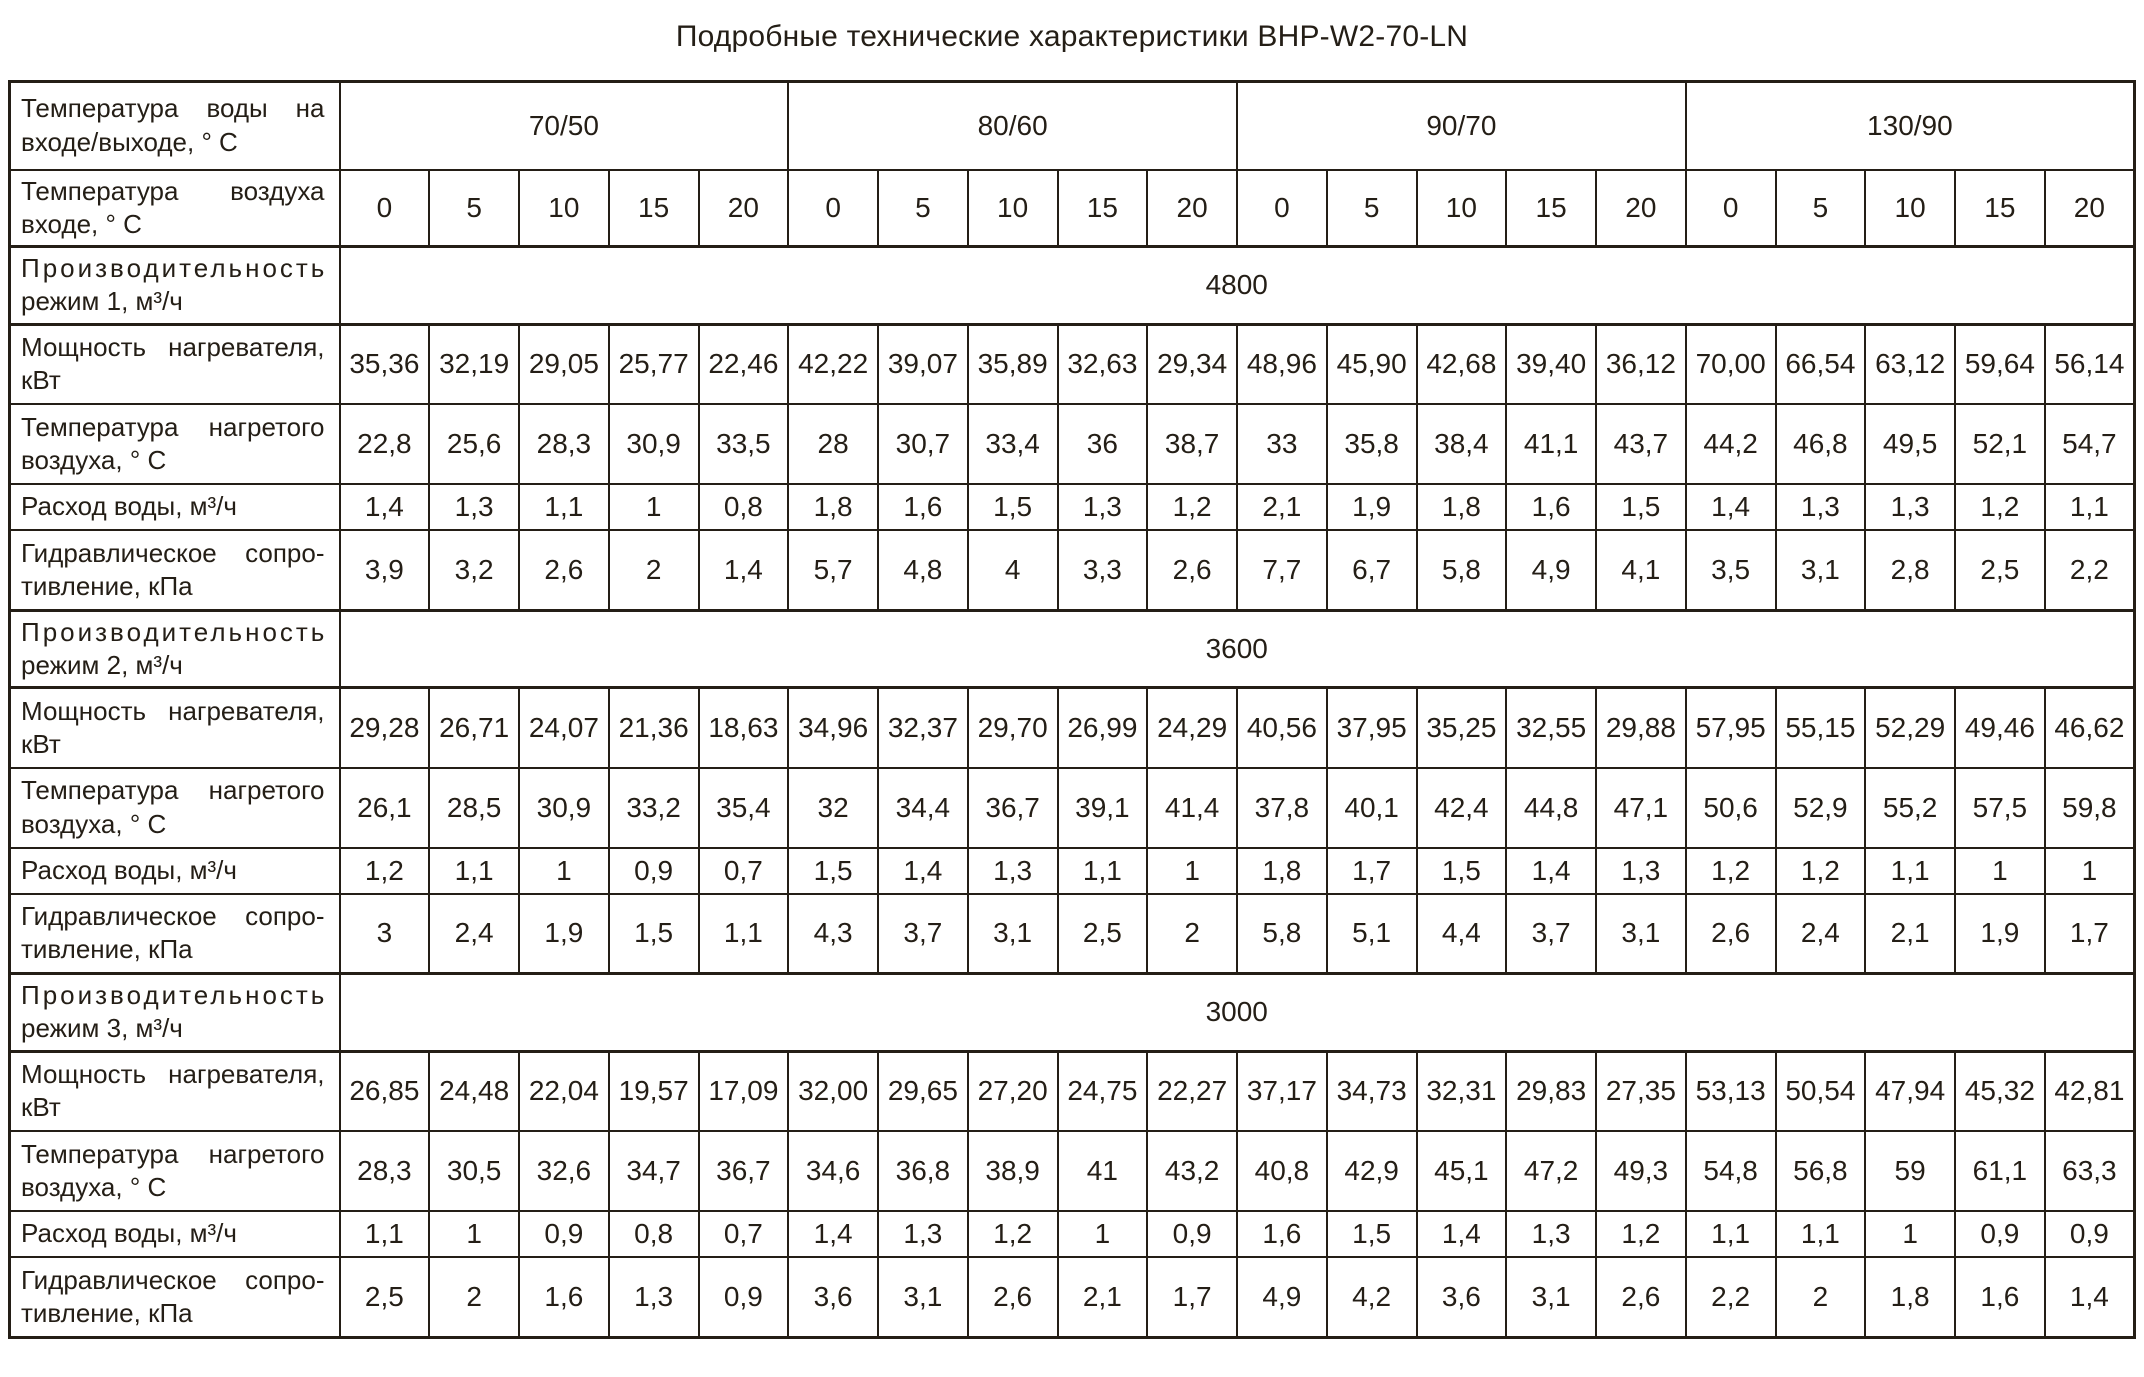 The image size is (2144, 1377). Describe the element at coordinates (923, 364) in the screenshot. I see `data-cell: 39,07` at that location.